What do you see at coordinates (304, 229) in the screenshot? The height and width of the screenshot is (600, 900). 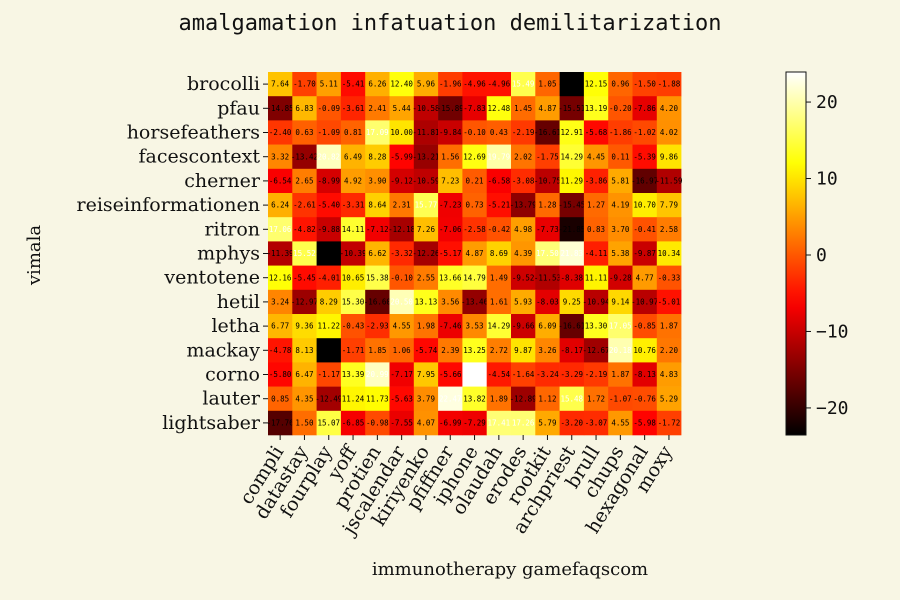 I see `cell-value-label: -4.82` at bounding box center [304, 229].